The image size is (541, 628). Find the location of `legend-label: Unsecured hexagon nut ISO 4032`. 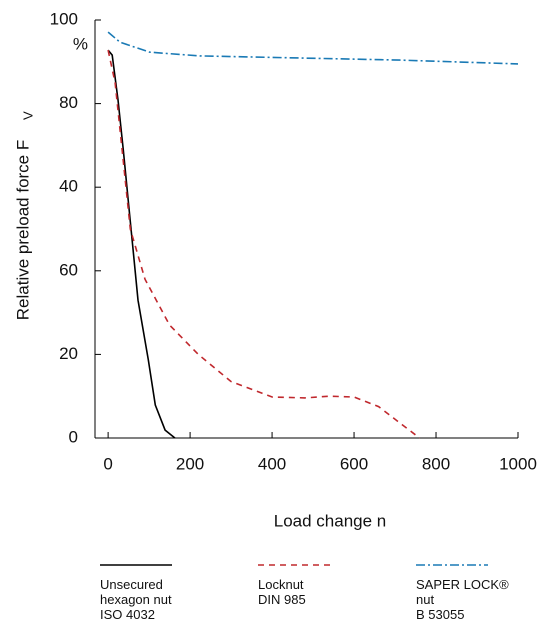

legend-label: Unsecured hexagon nut ISO 4032 is located at coordinates (136, 599).